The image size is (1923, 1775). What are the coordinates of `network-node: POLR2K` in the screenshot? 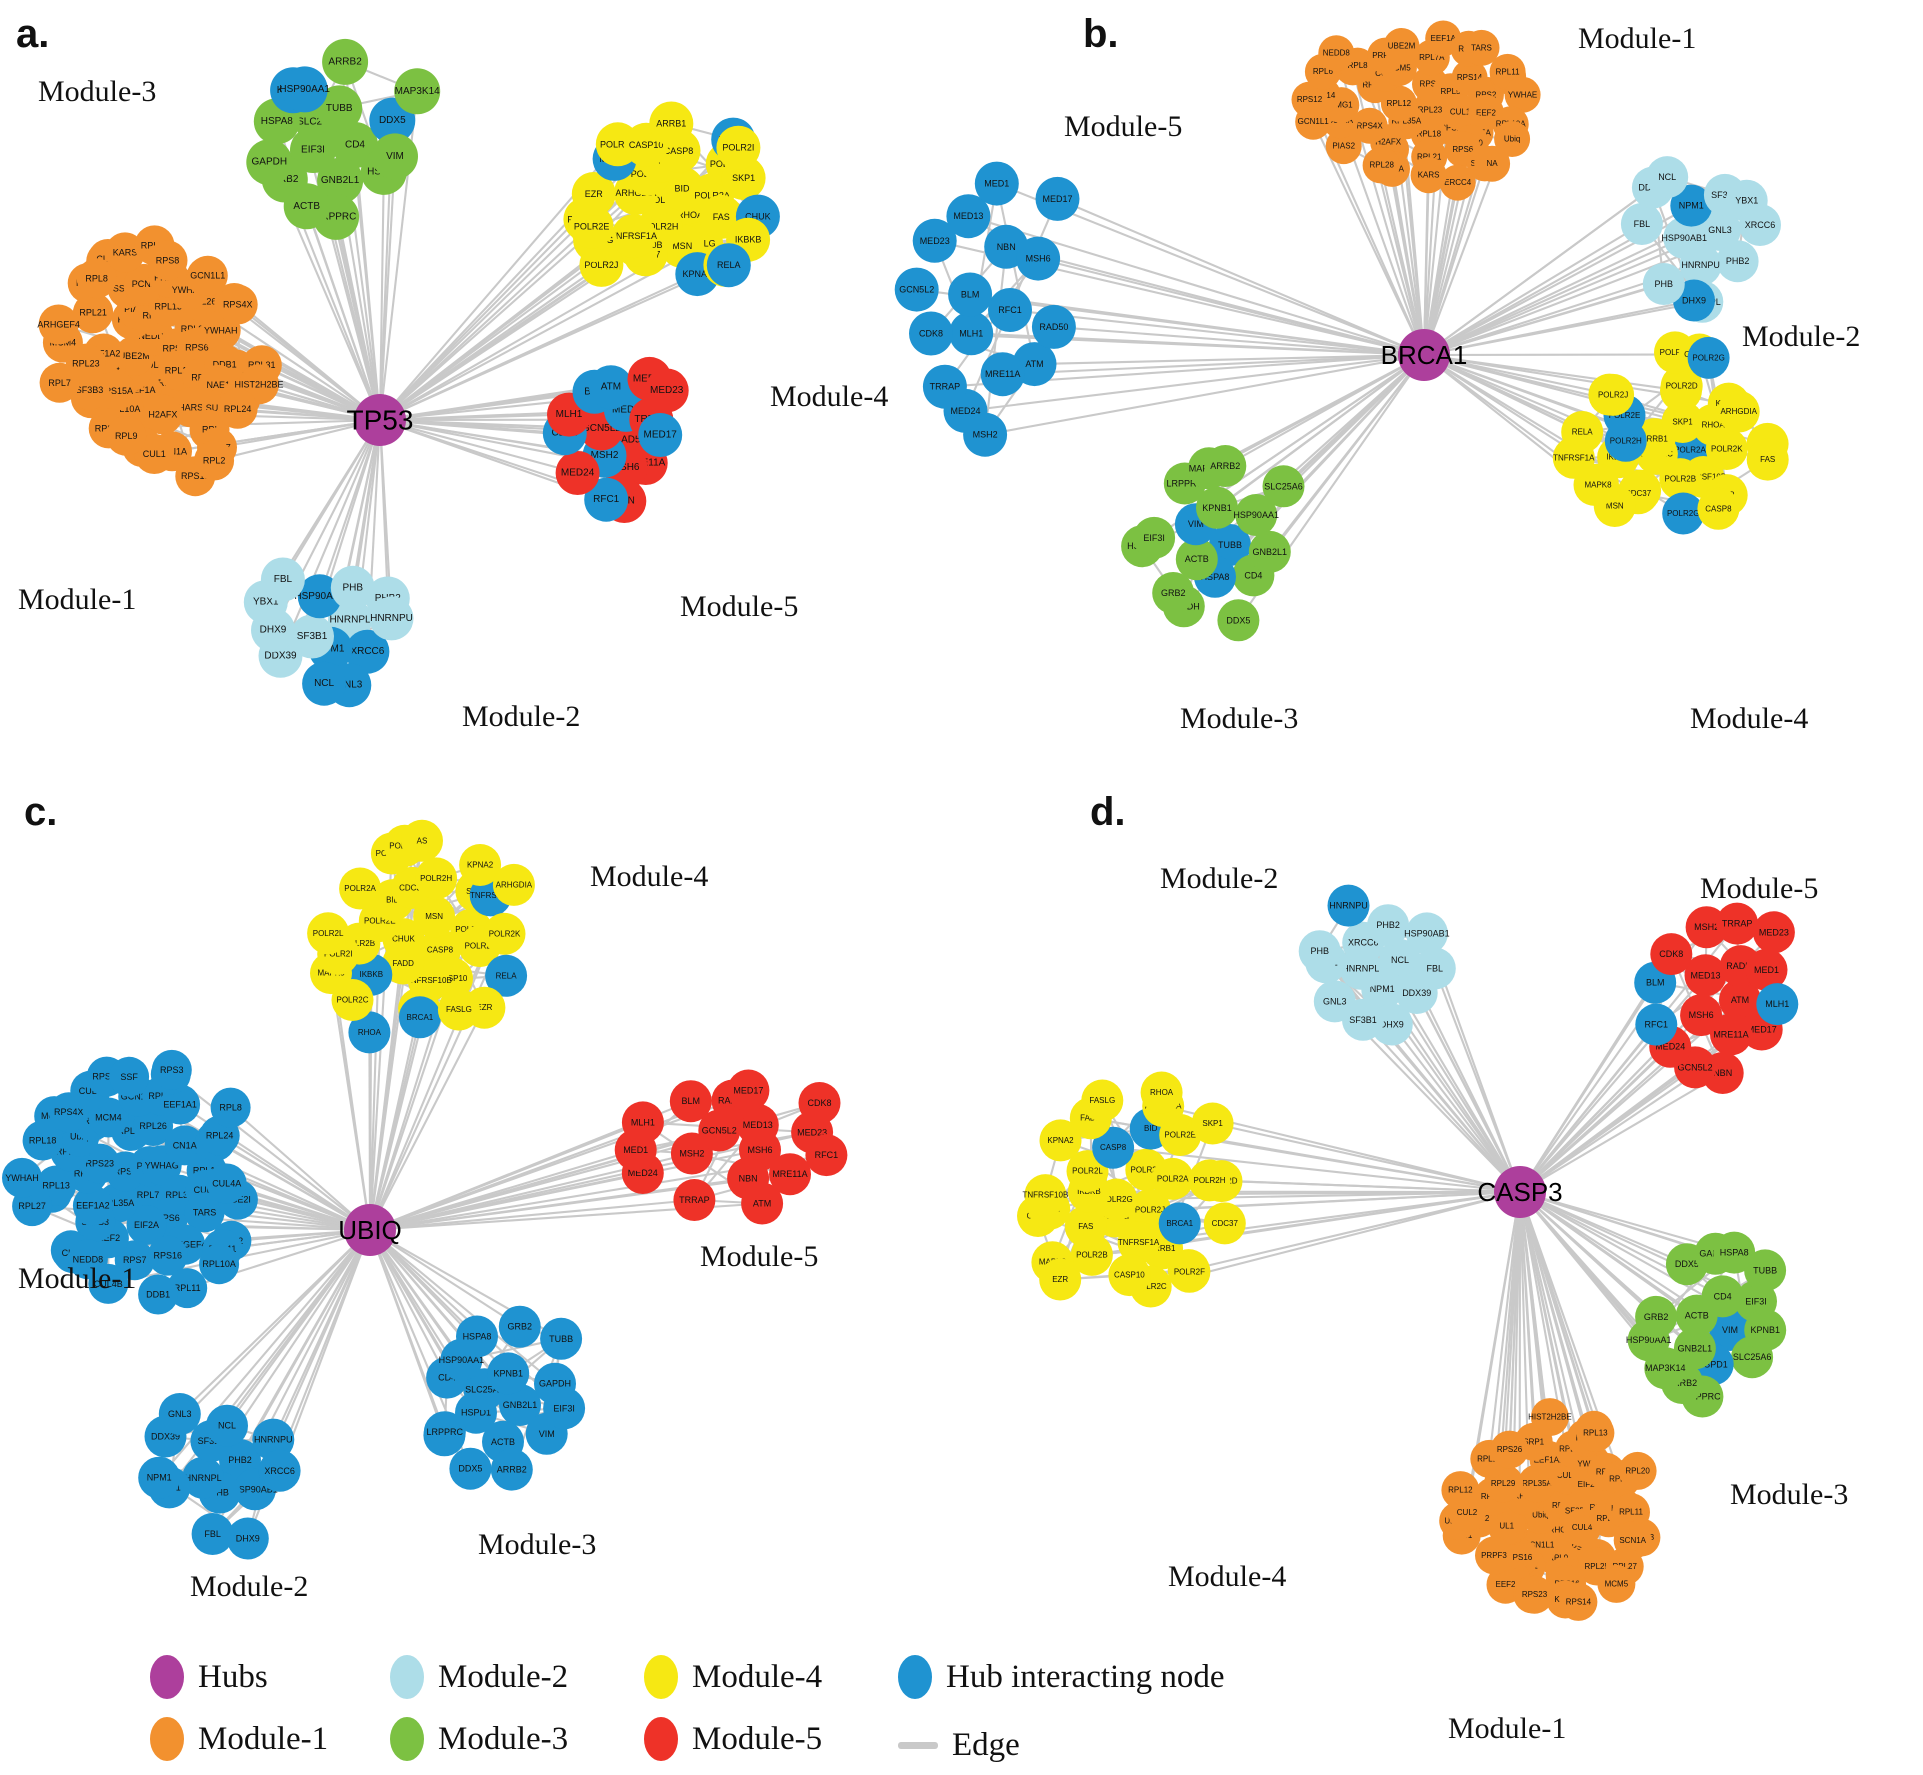 It's located at (1726, 449).